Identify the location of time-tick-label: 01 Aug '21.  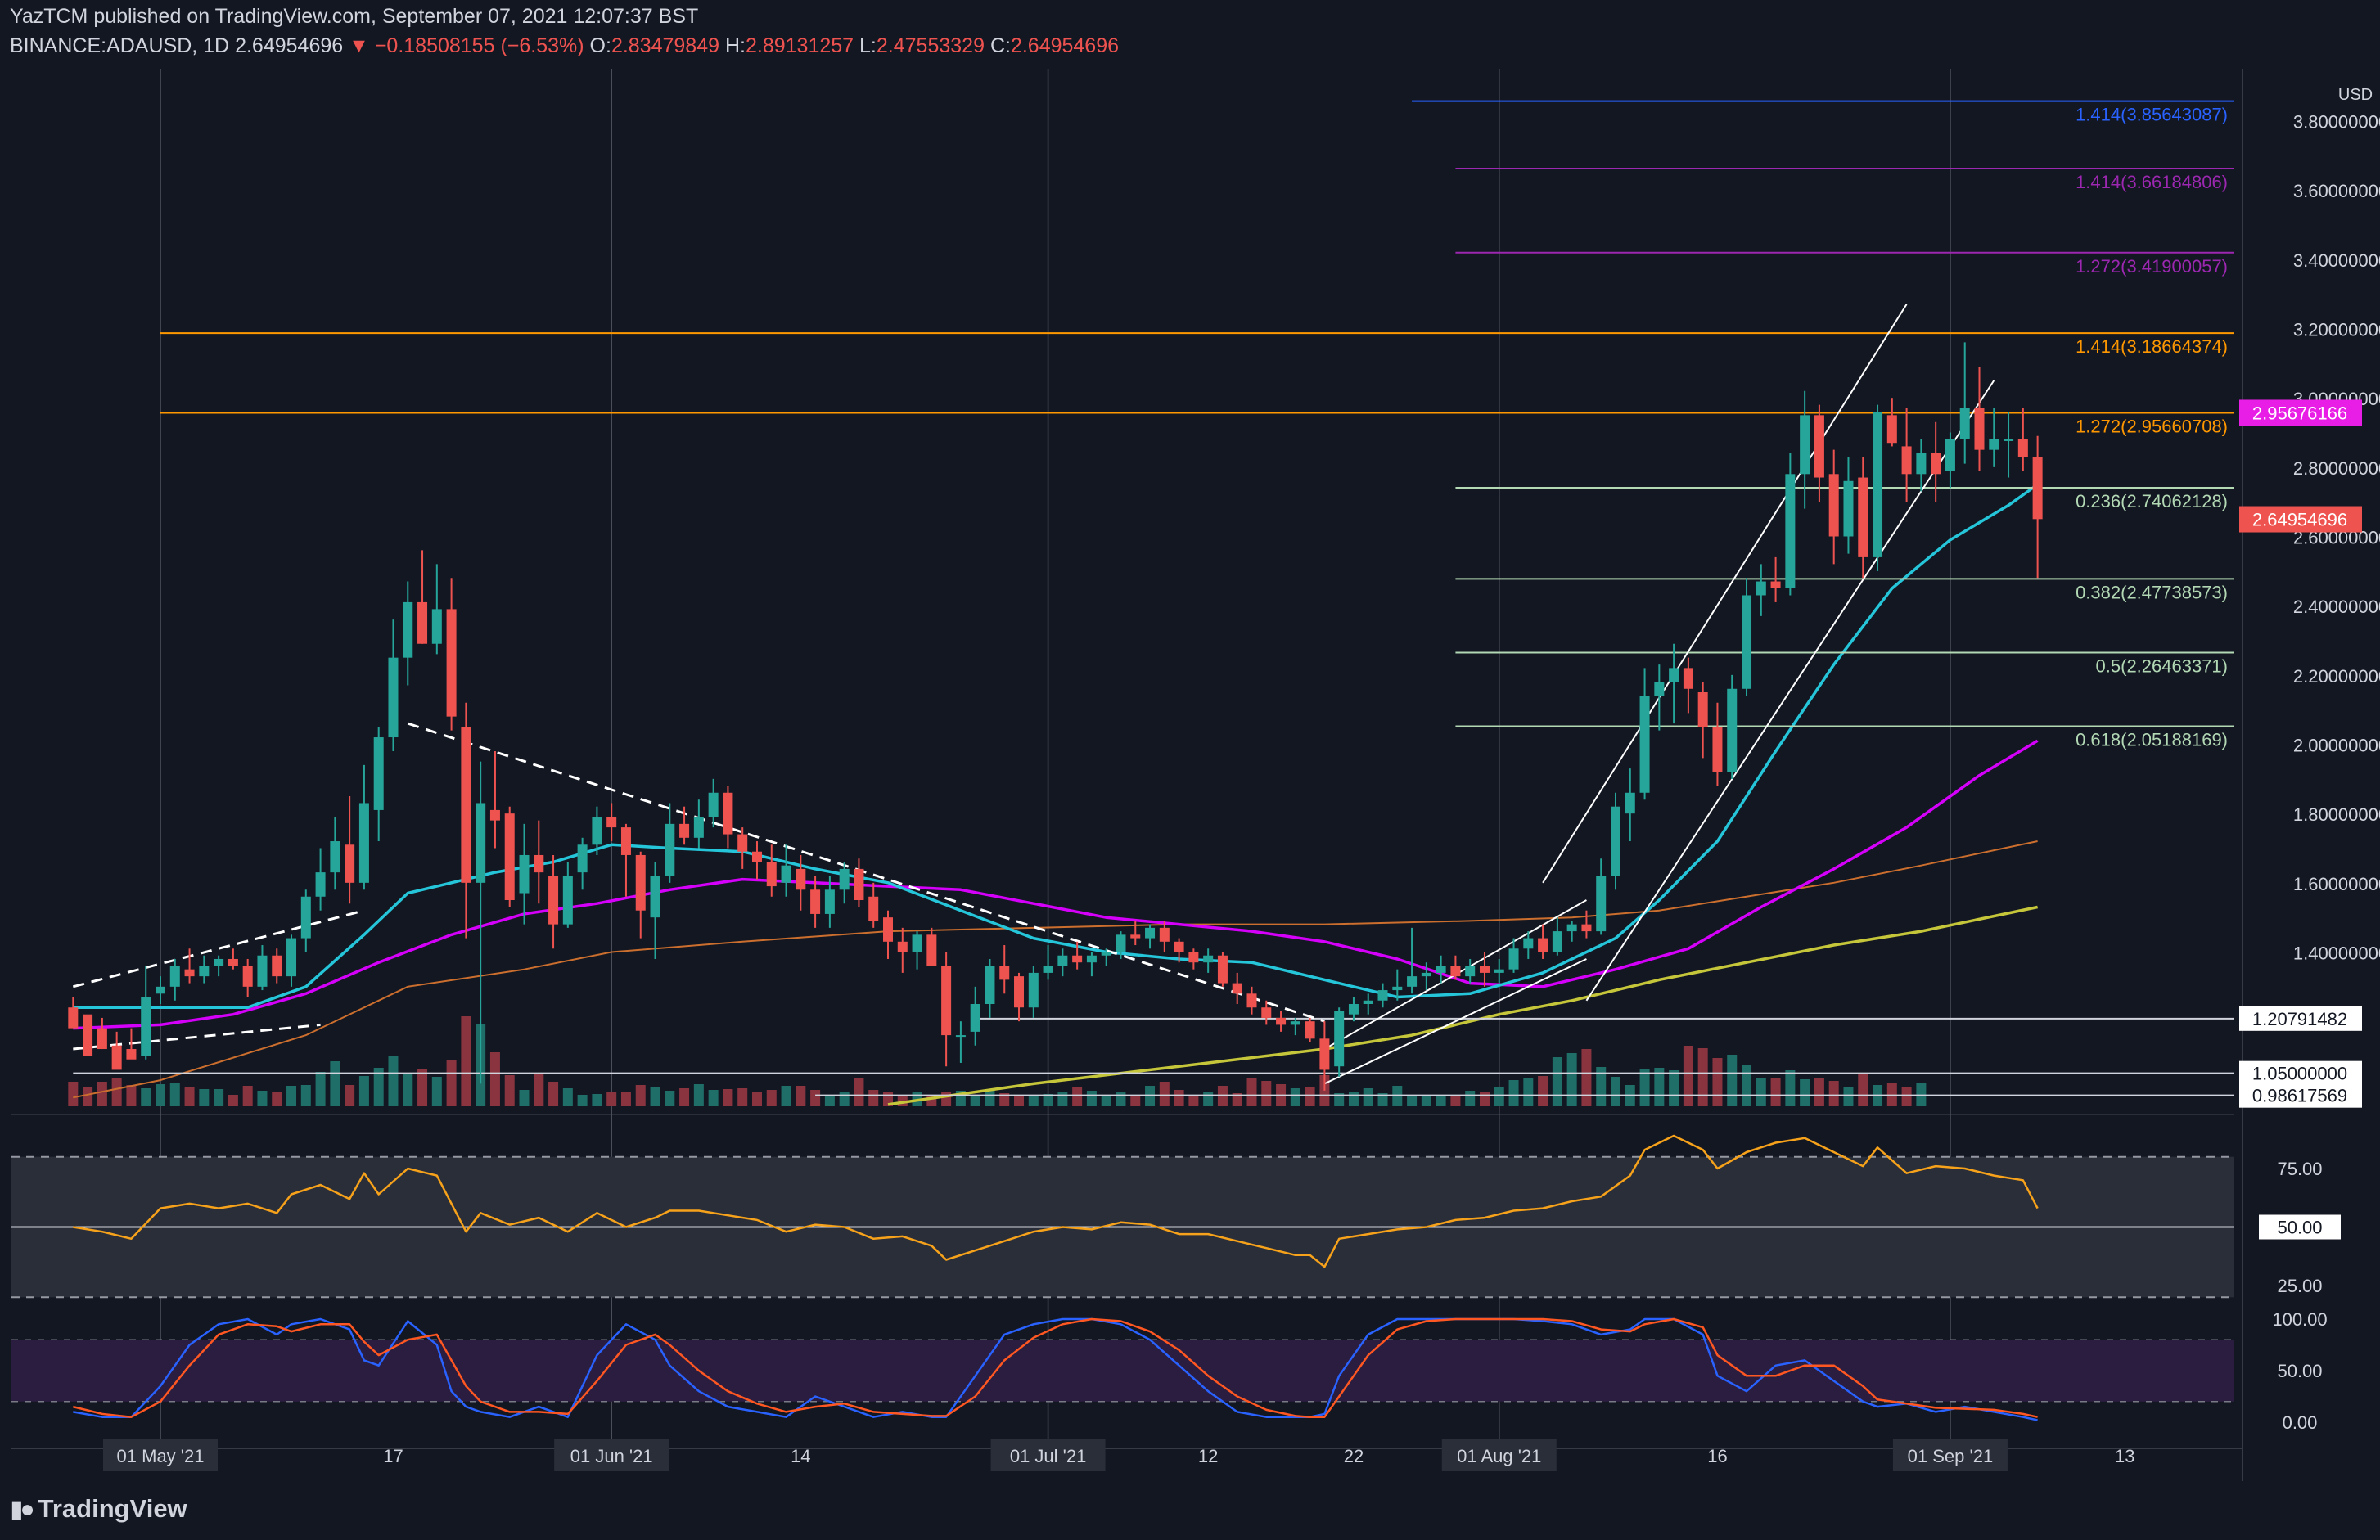
(1499, 1456).